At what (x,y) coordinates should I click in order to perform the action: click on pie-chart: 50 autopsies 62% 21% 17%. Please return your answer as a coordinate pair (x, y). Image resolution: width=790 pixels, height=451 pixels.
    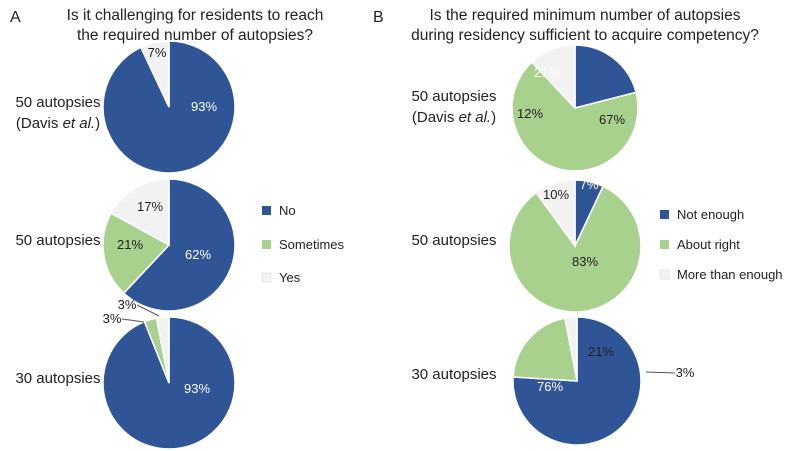
    Looking at the image, I should click on (125, 245).